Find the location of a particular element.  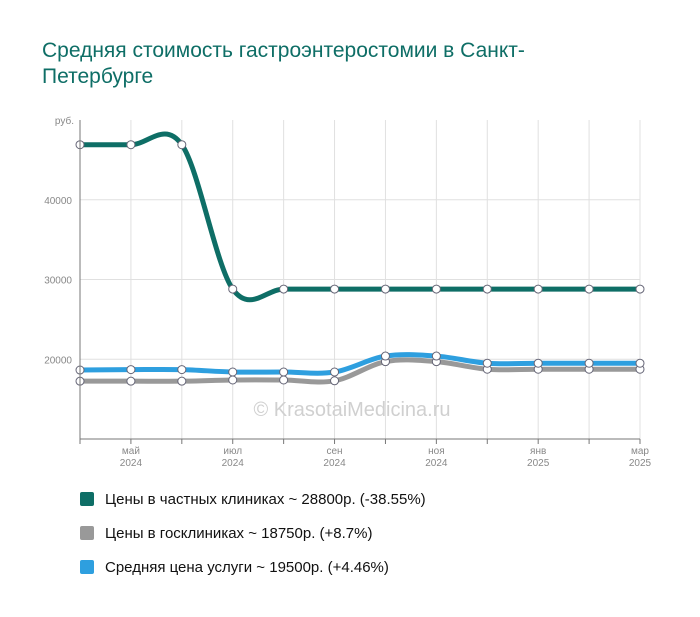

y-tick-label: 20000 is located at coordinates (58, 360).